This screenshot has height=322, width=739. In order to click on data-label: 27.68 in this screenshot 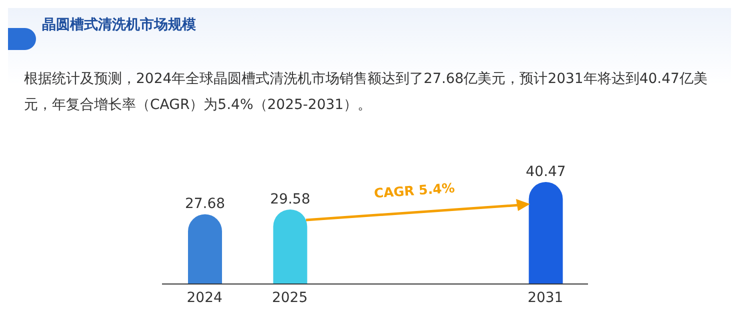, I will do `click(205, 204)`.